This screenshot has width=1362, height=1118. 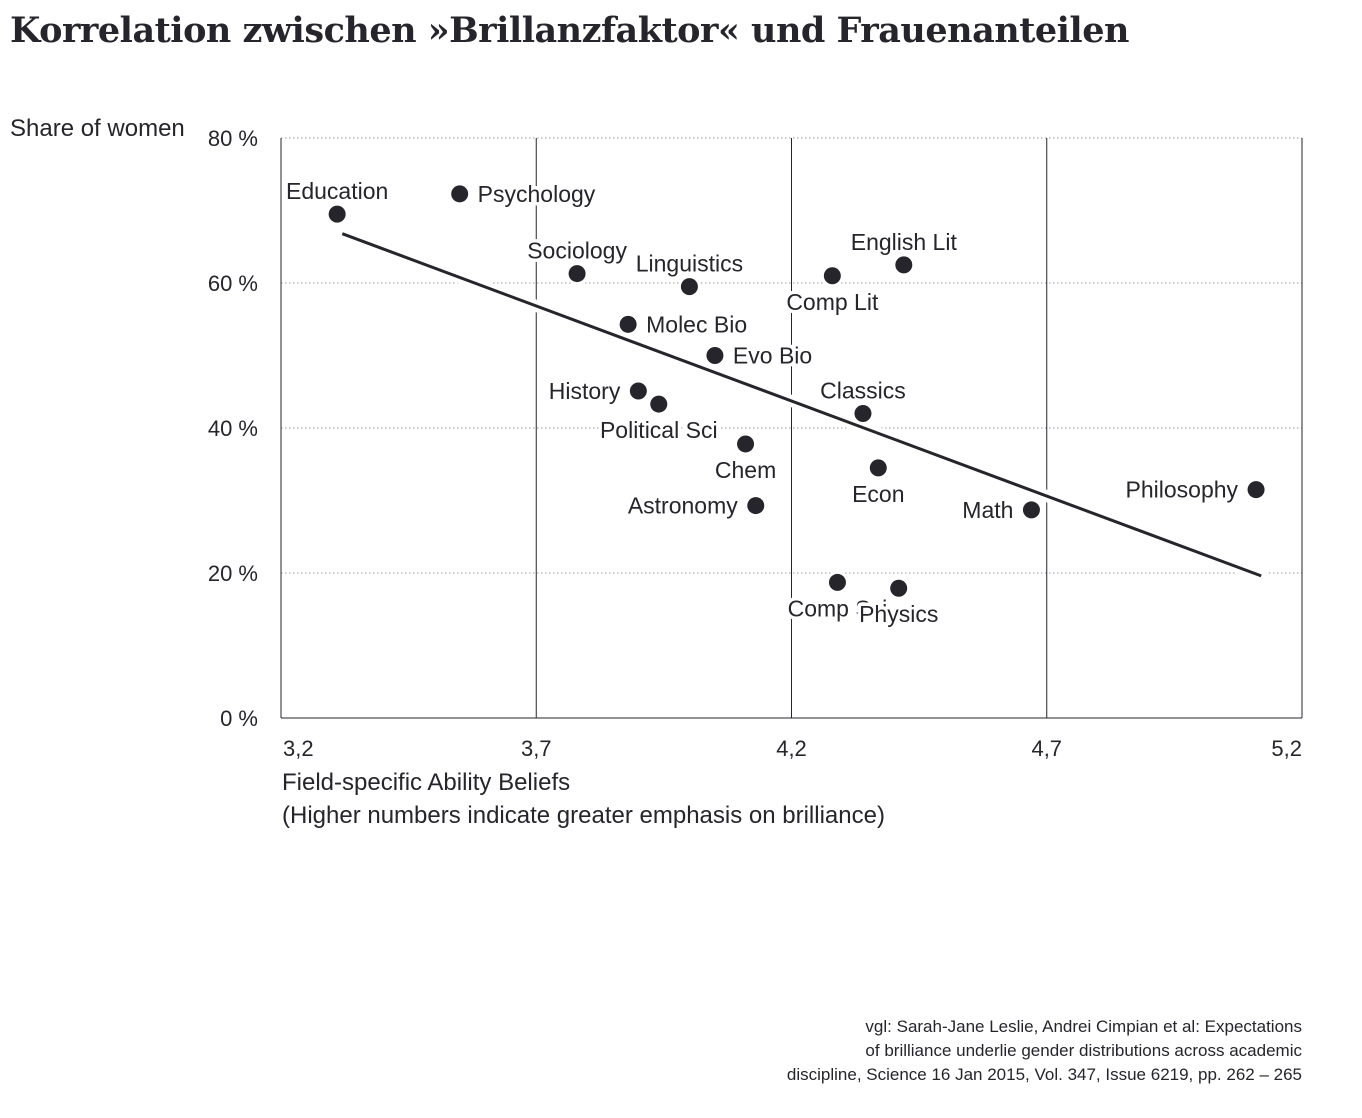 I want to click on x-tick-label: 5,2, so click(x=1286, y=748).